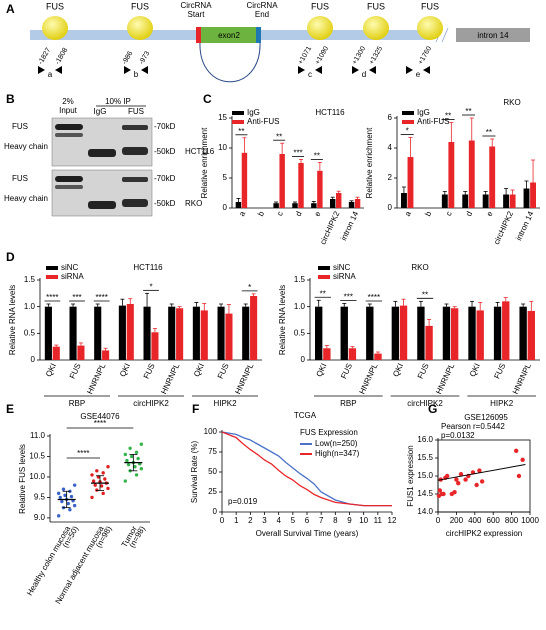  Describe the element at coordinates (408, 213) in the screenshot. I see `x-tick-label: a` at that location.